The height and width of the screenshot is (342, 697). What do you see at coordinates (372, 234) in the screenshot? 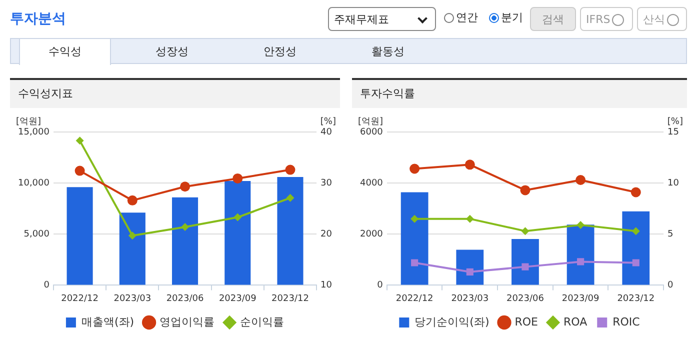
I see `y-tick-label: 2000` at bounding box center [372, 234].